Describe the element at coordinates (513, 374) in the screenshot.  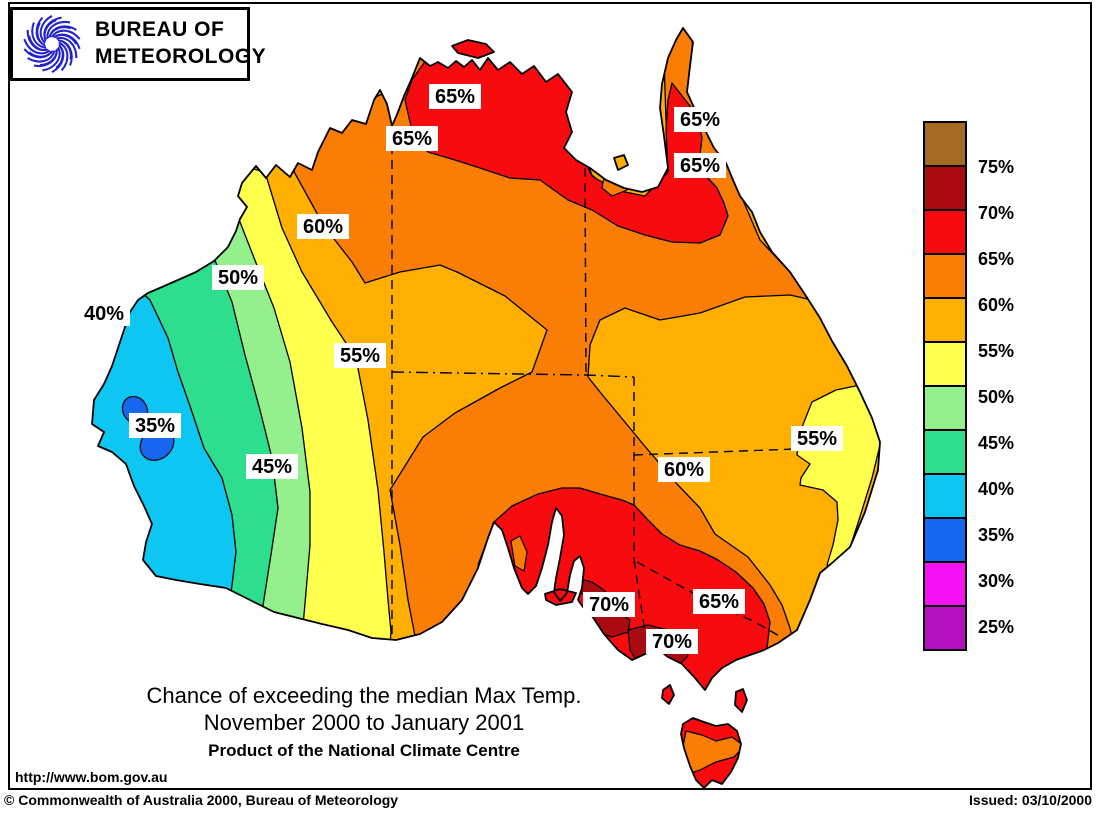
I see `border-26s` at that location.